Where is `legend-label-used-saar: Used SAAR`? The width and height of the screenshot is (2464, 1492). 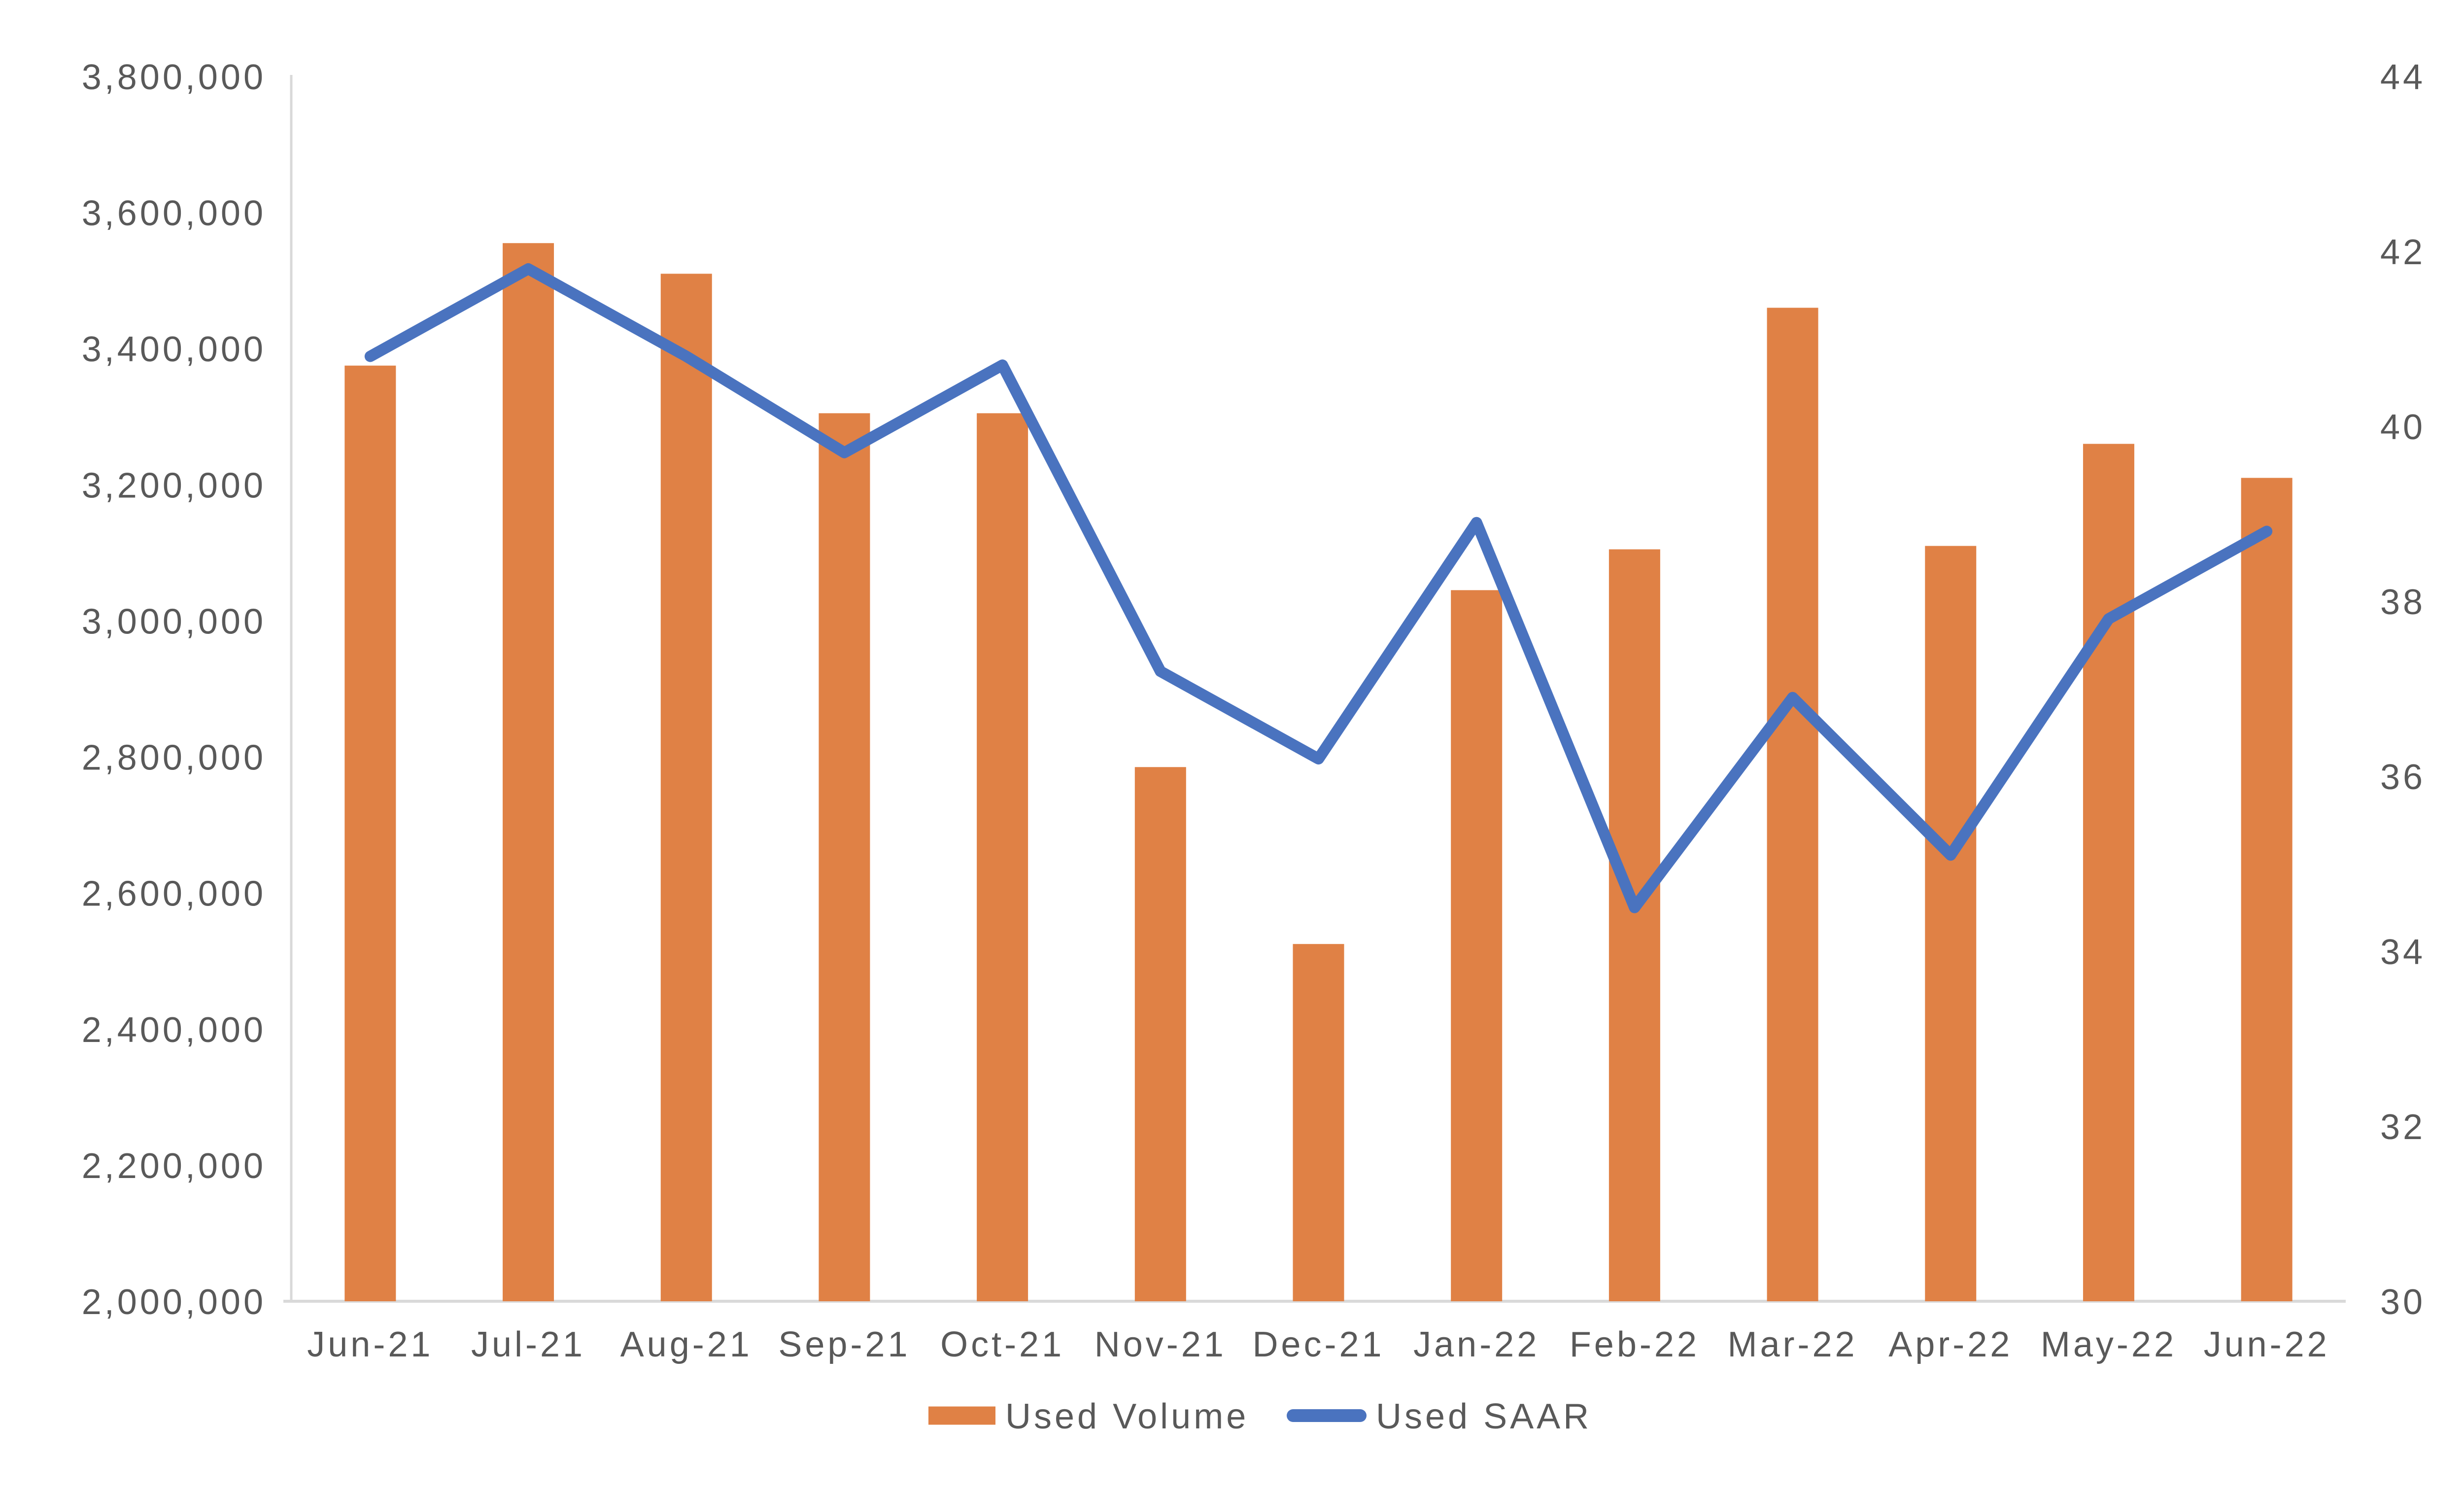
legend-label-used-saar: Used SAAR is located at coordinates (1484, 1417).